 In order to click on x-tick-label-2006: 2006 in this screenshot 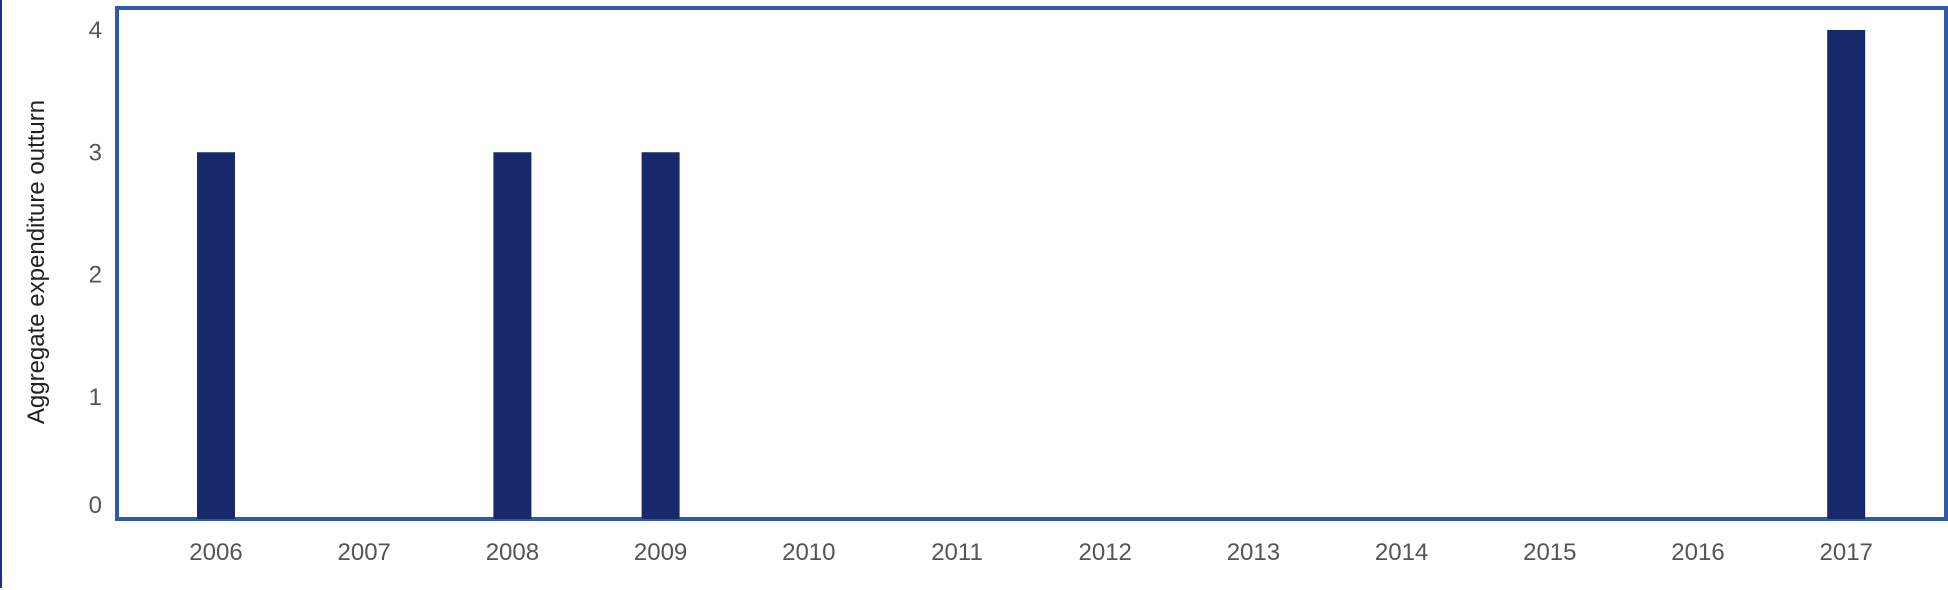, I will do `click(215, 552)`.